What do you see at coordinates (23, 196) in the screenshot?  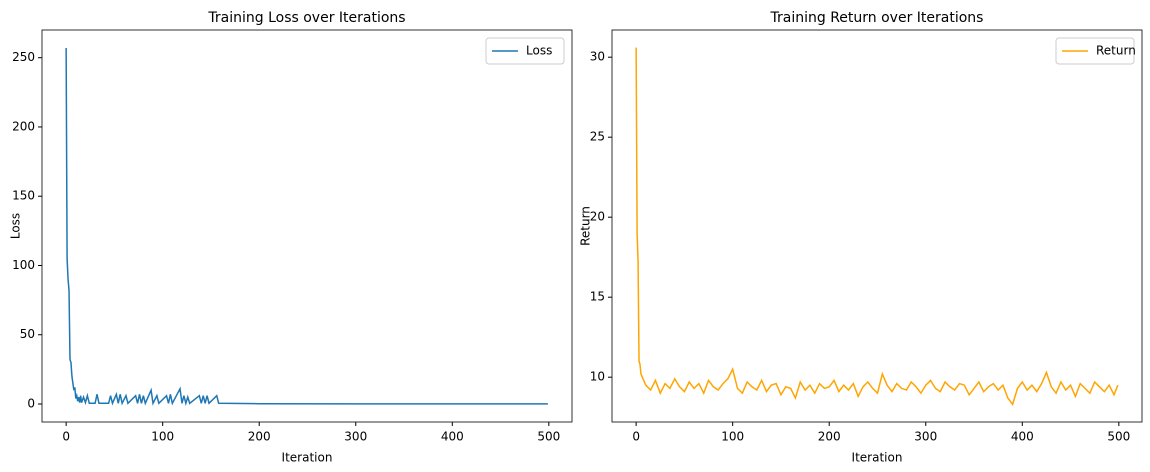 I see `y-tick-label: 150` at bounding box center [23, 196].